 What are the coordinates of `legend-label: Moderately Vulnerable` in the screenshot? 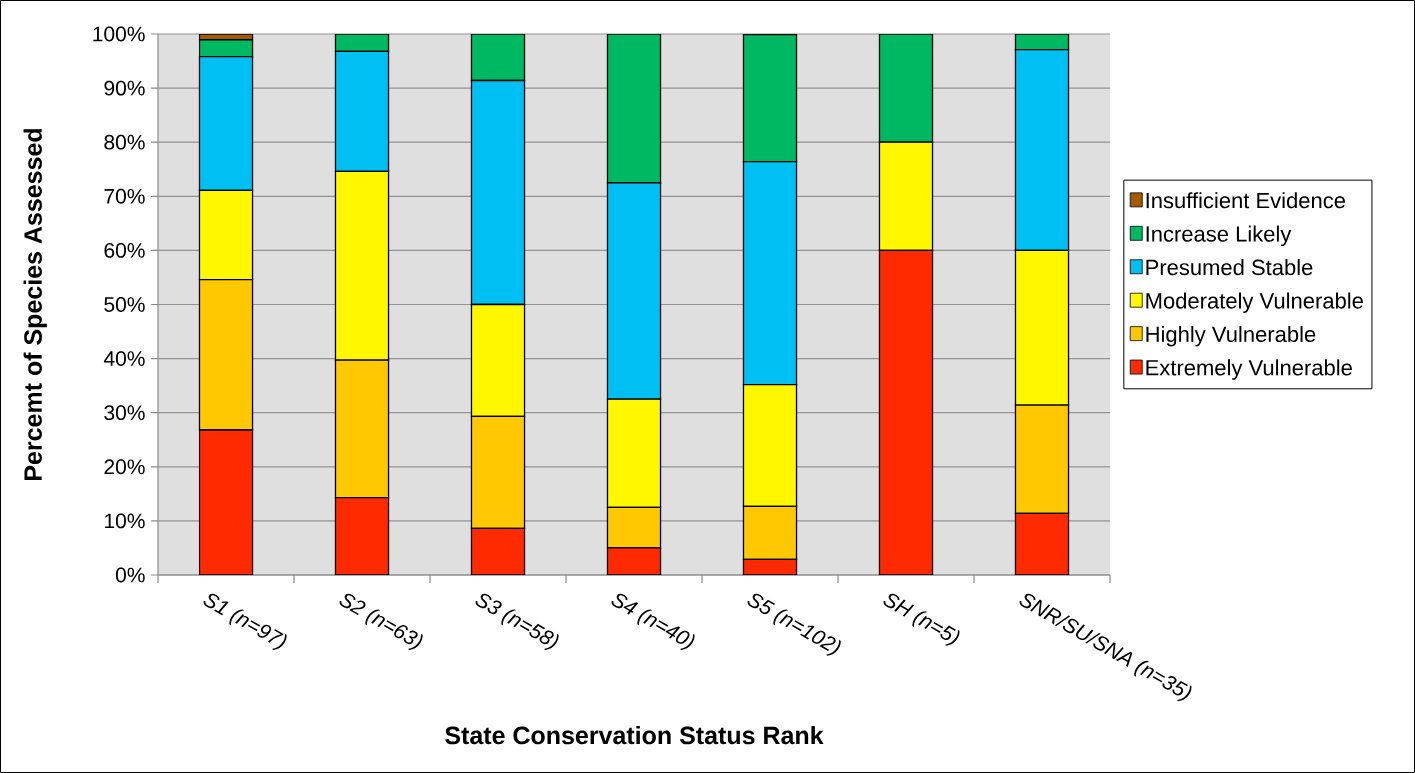 It's located at (1254, 302).